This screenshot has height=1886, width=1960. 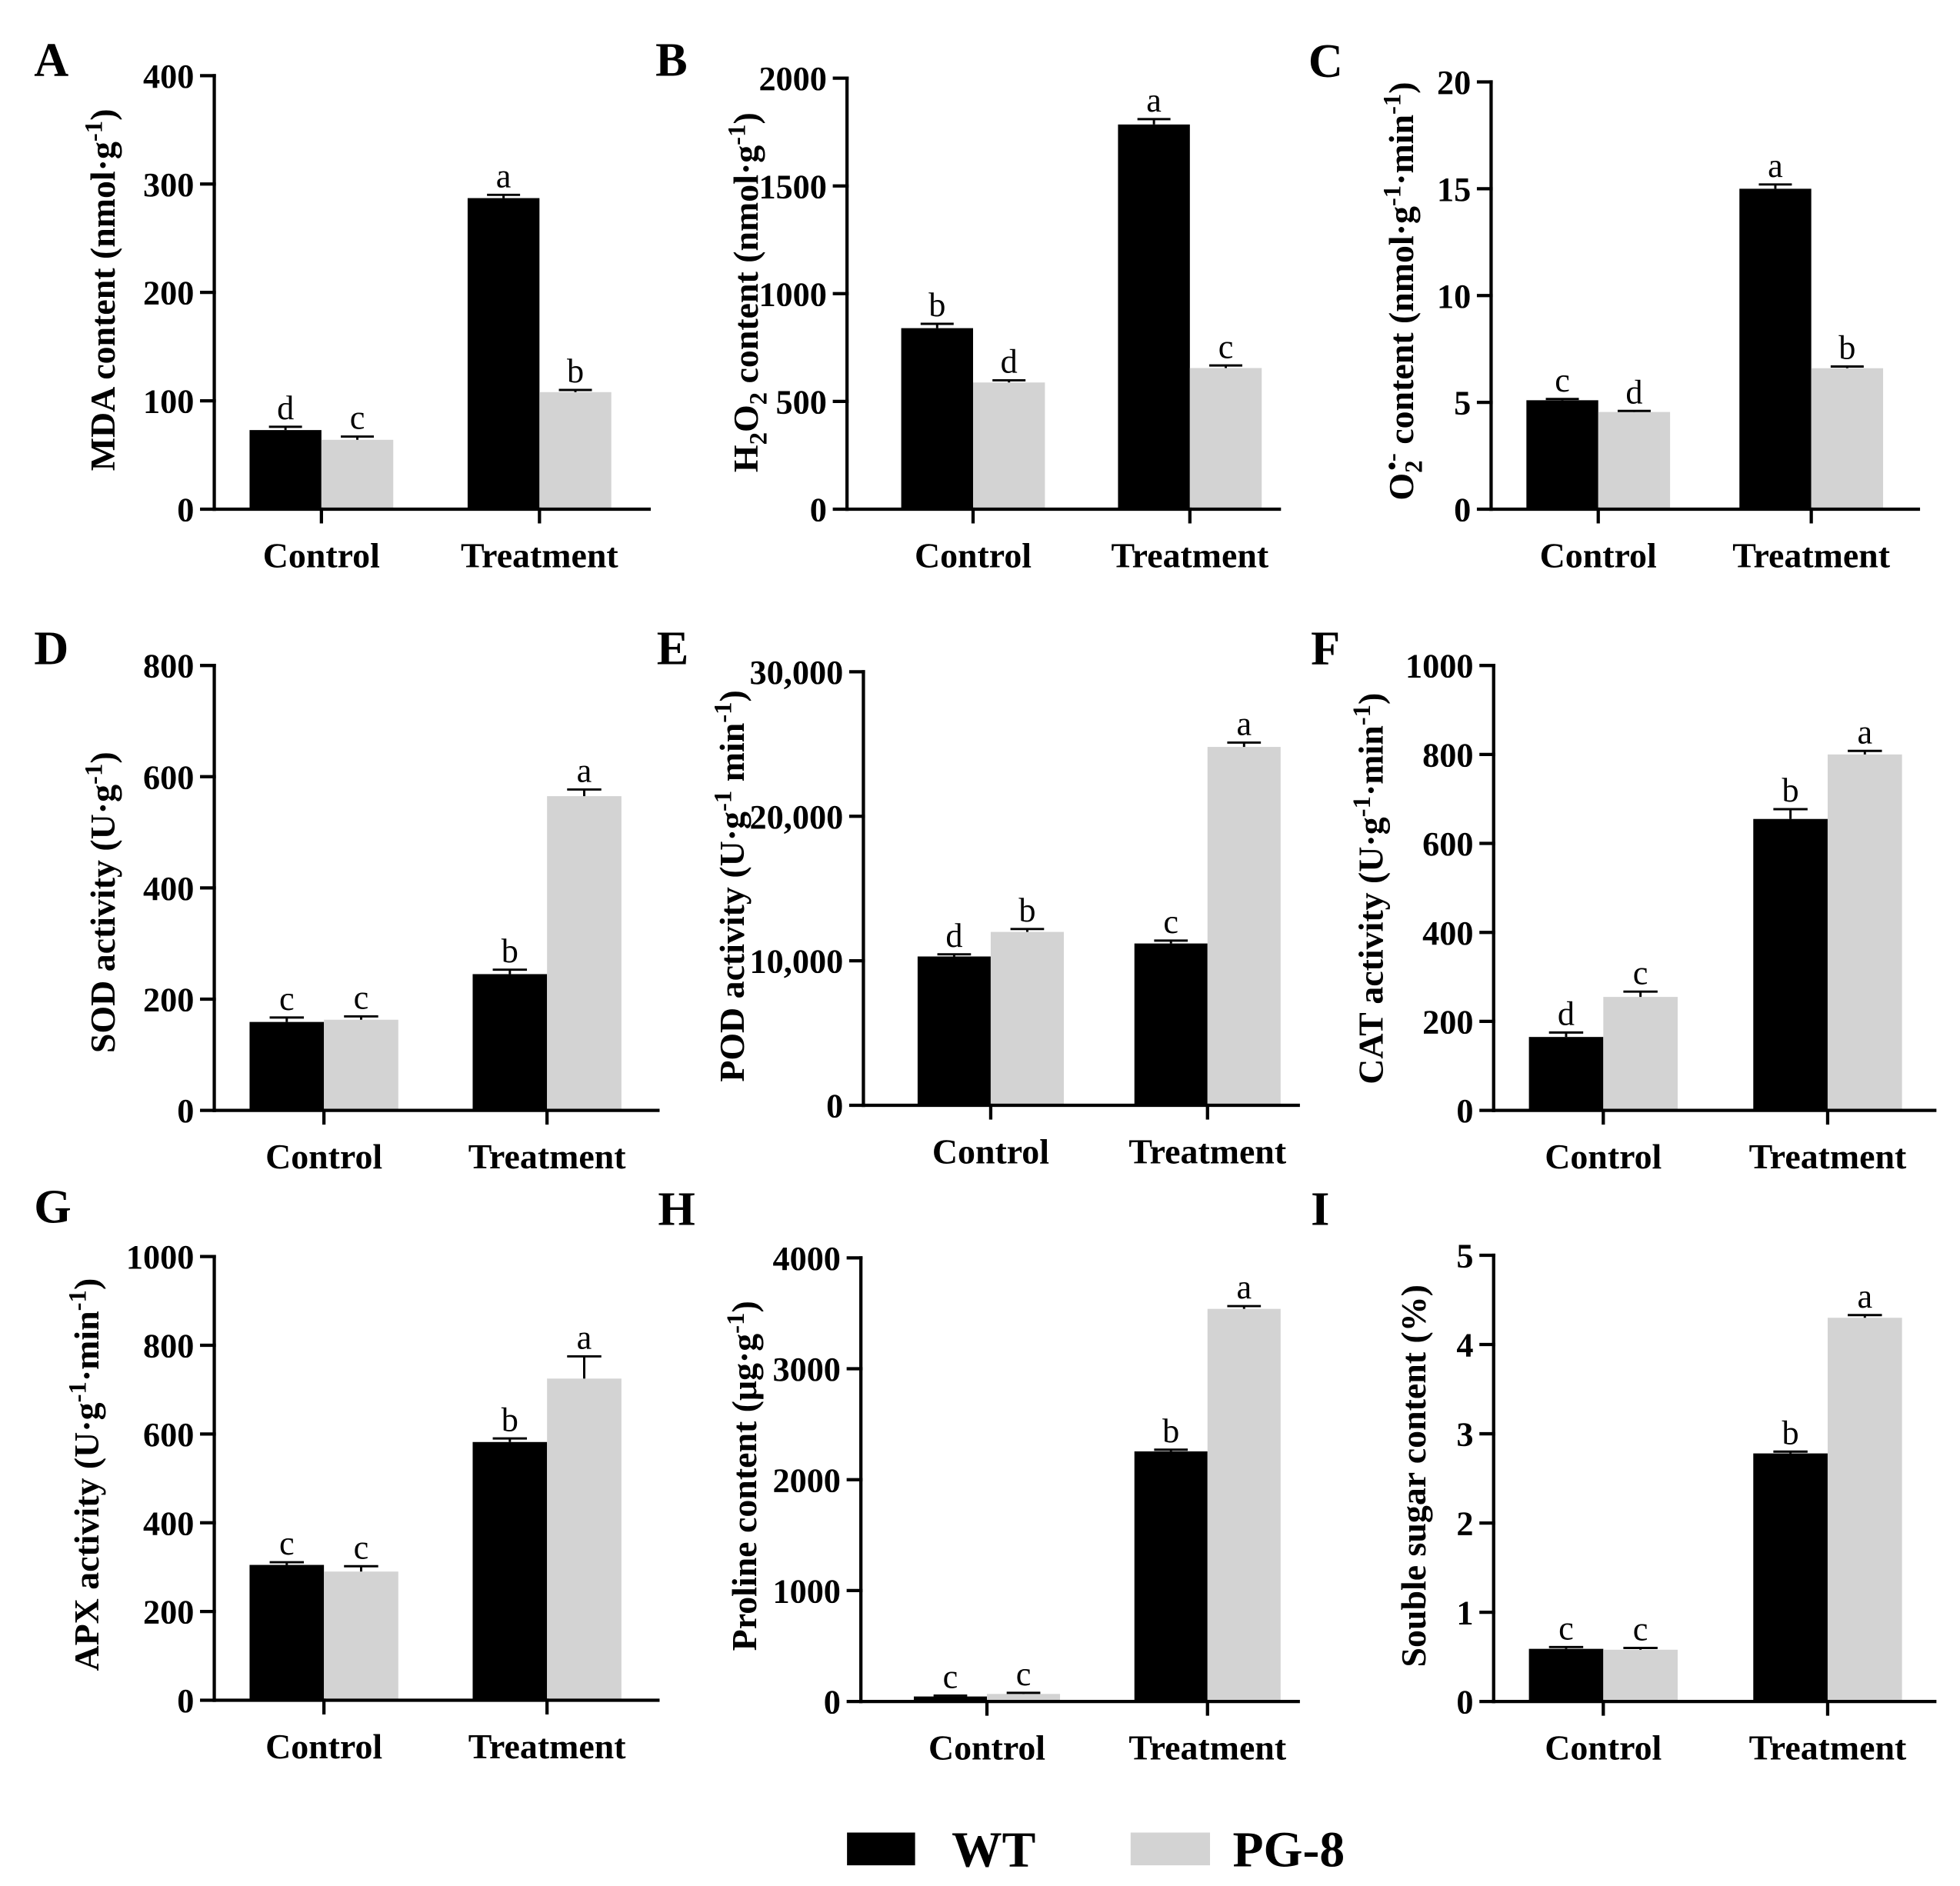 I want to click on panel-label: H, so click(x=677, y=1210).